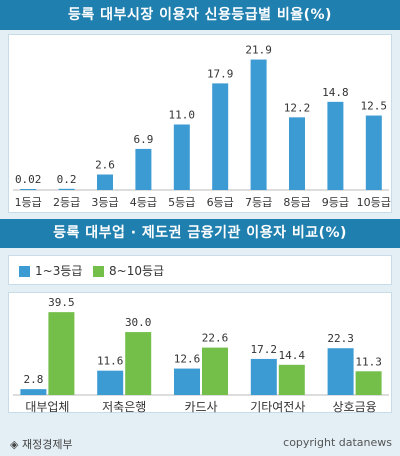 This screenshot has width=400, height=456. I want to click on chart1-value-label: 12.5, so click(374, 106).